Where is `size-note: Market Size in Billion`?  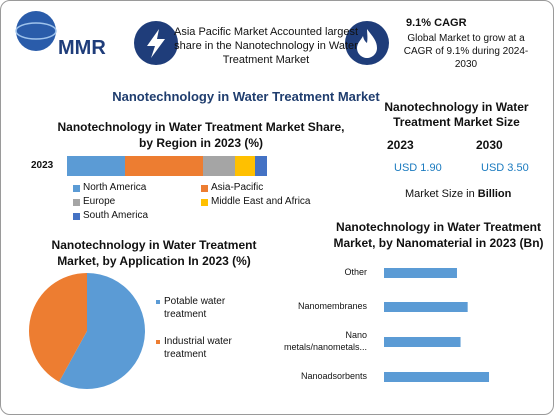
size-note: Market Size in Billion is located at coordinates (458, 194).